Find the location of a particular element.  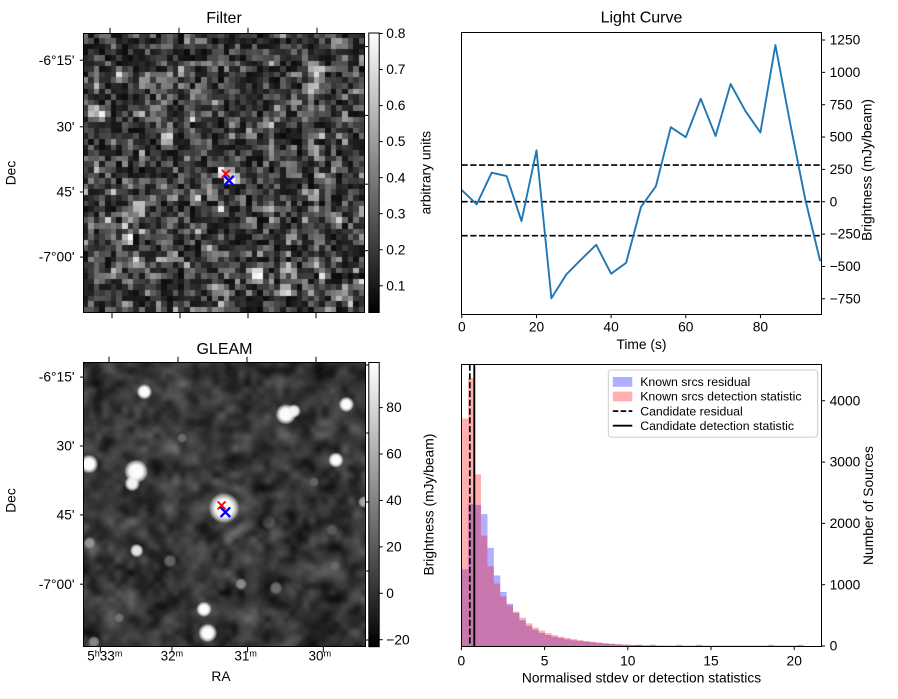

svg-text: 0.8 is located at coordinates (396, 33).